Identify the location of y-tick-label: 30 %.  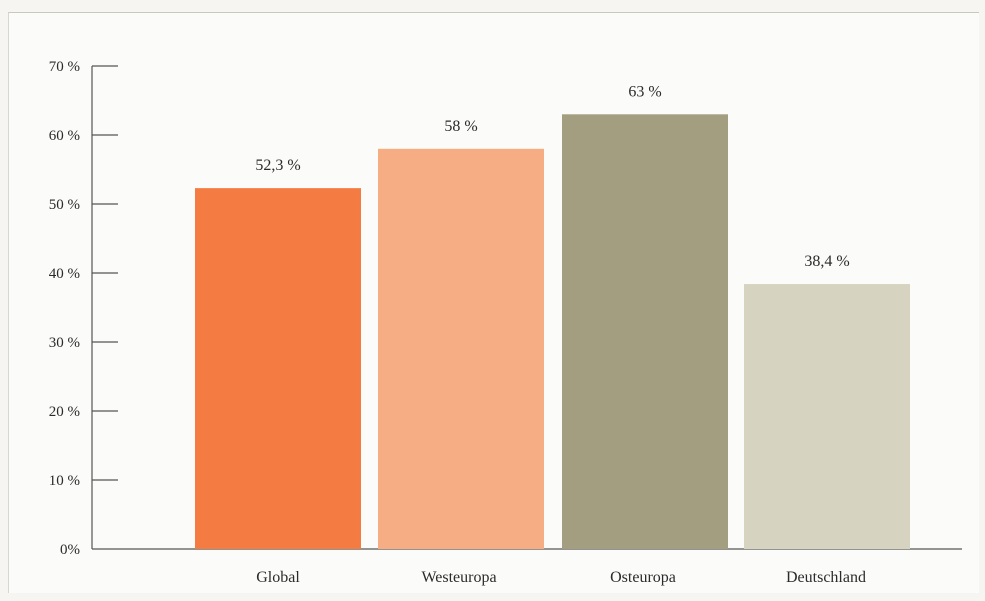
(64, 343).